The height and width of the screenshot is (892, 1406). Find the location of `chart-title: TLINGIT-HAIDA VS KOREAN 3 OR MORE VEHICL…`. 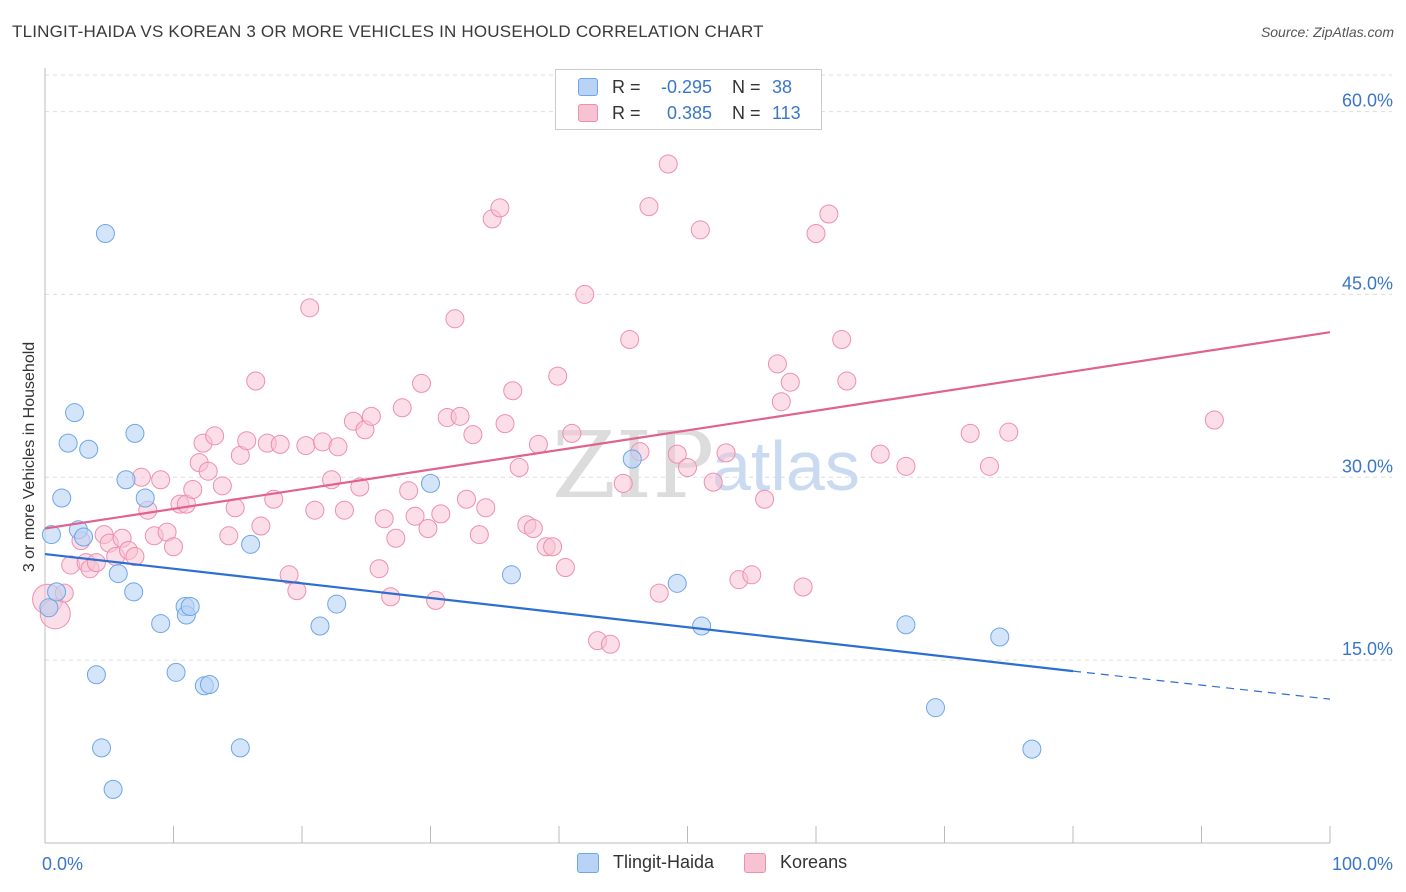

chart-title: TLINGIT-HAIDA VS KOREAN 3 OR MORE VEHICL… is located at coordinates (388, 31).